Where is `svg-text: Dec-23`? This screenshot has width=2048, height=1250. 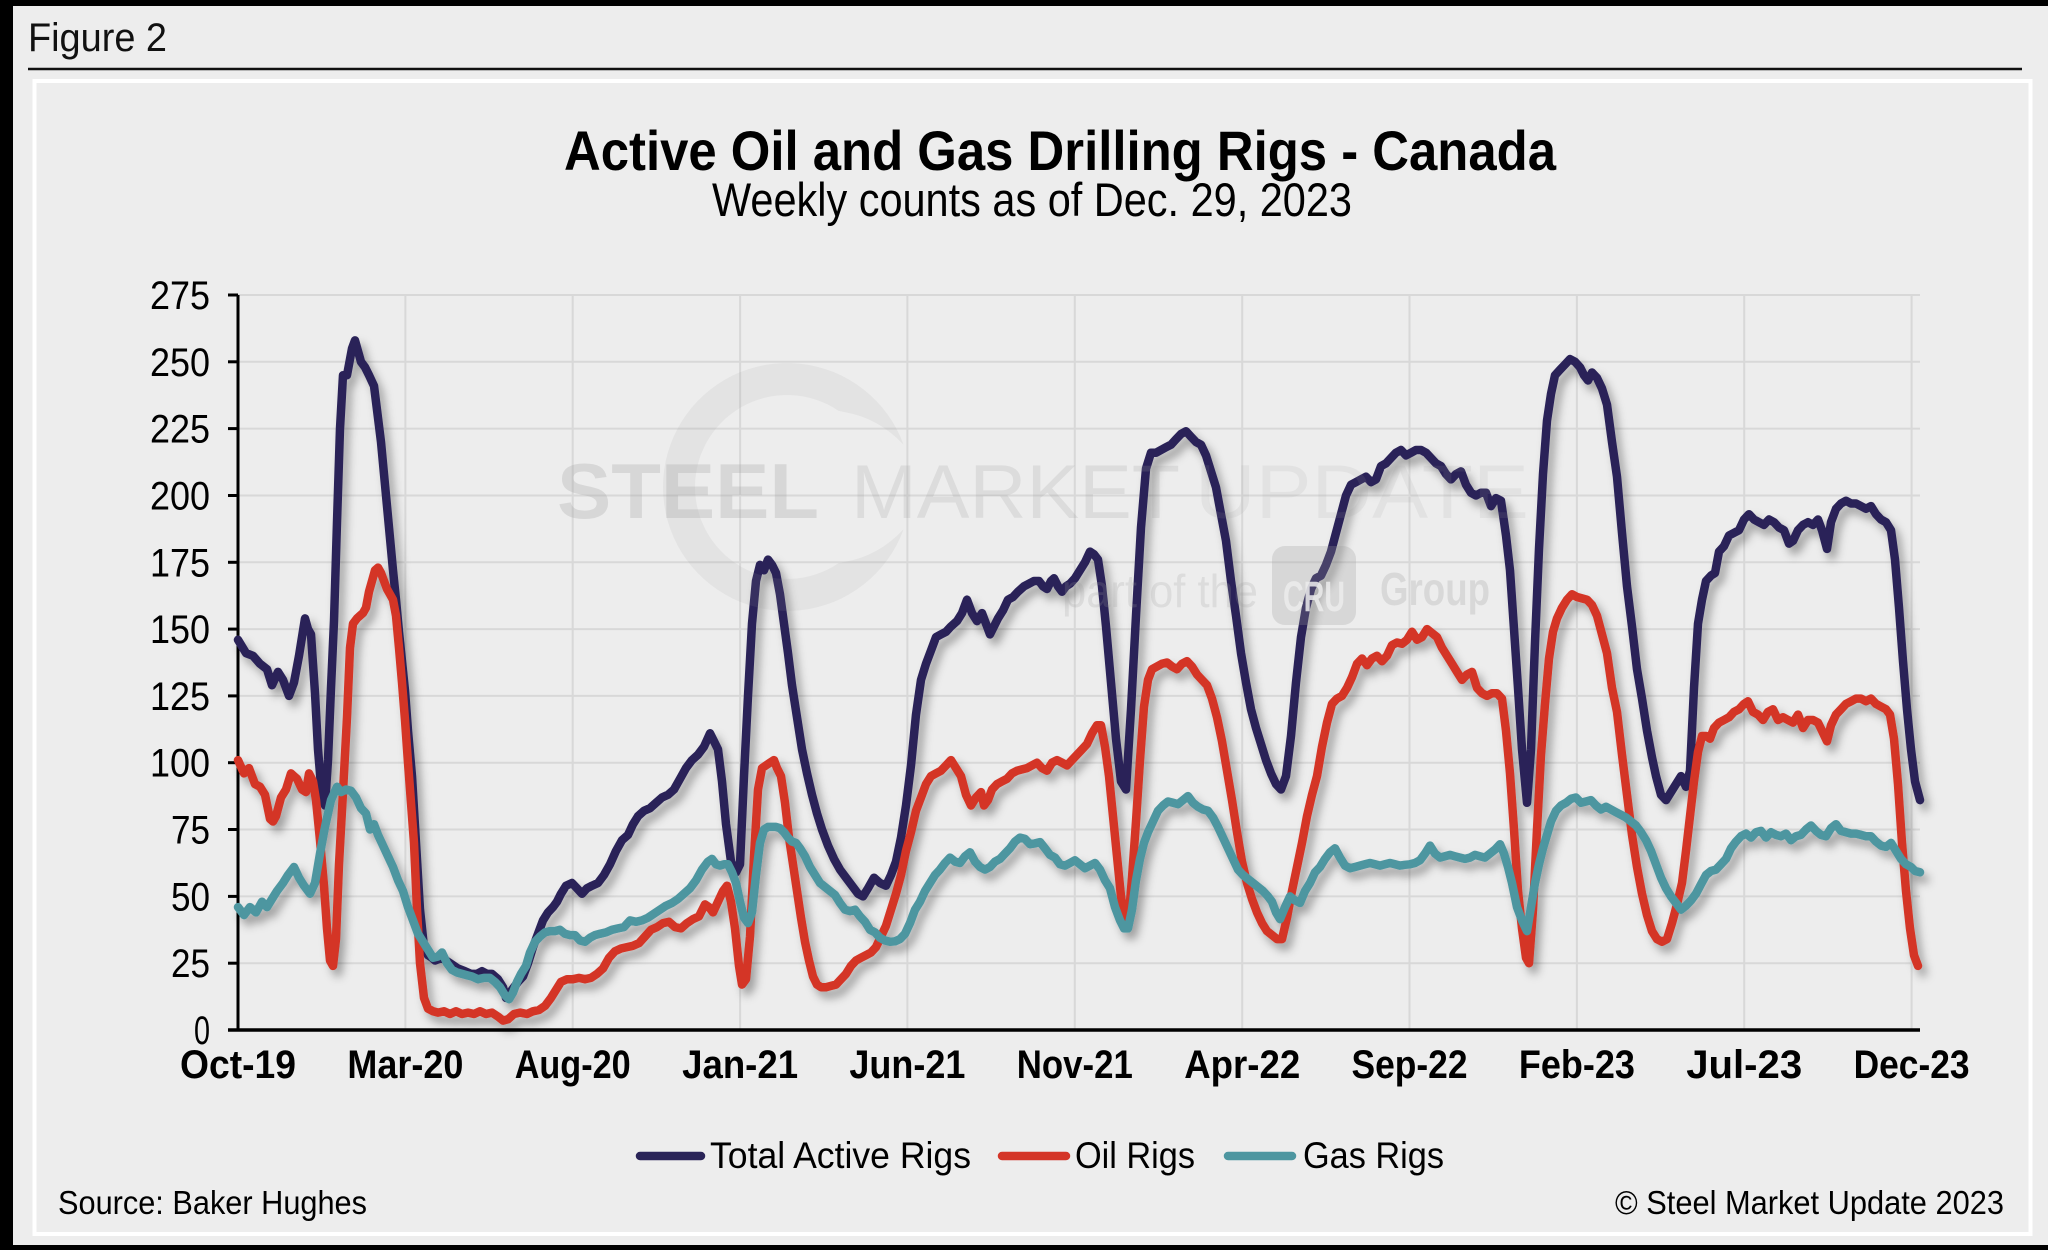 svg-text: Dec-23 is located at coordinates (1912, 1065).